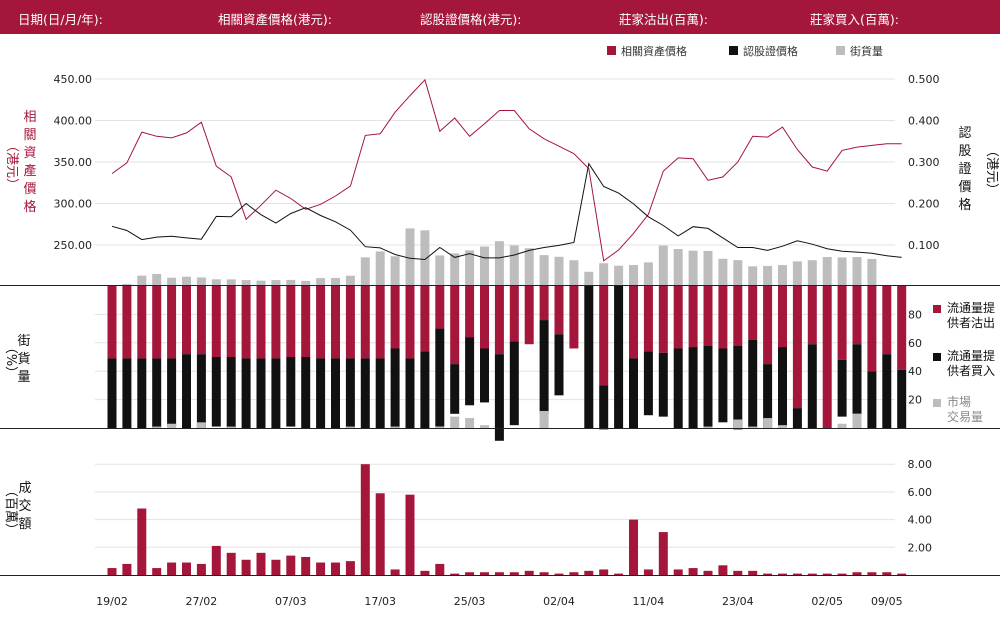 Image resolution: width=1000 pixels, height=620 pixels. What do you see at coordinates (10, 510) in the screenshot?
I see `turnover-axis-unit: （百萬）` at bounding box center [10, 510].